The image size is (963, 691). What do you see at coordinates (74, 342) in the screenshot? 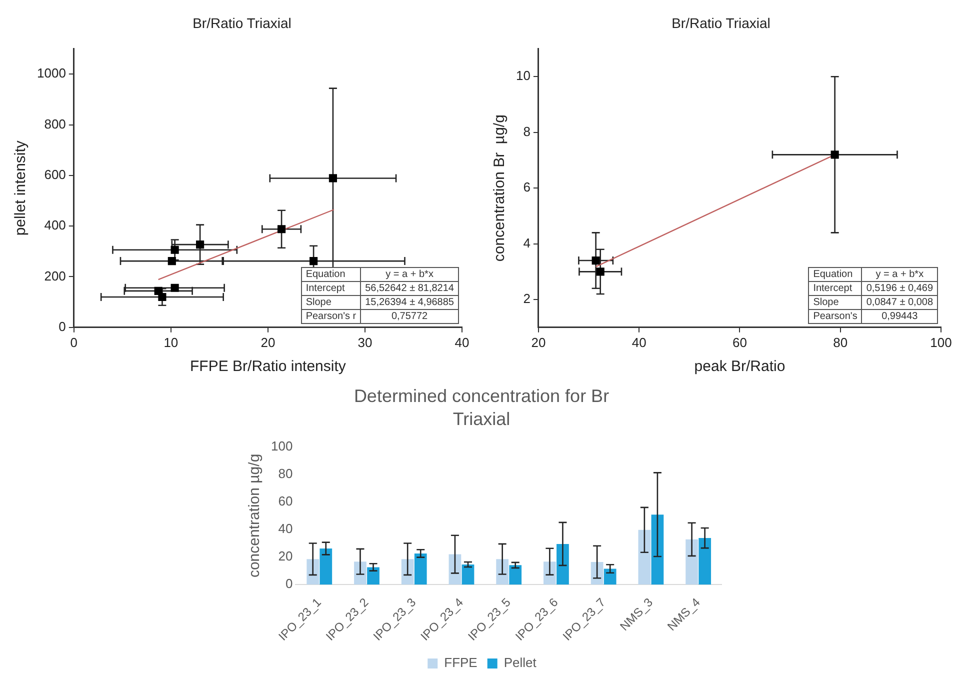
I see `x-tick-label: 0` at bounding box center [74, 342].